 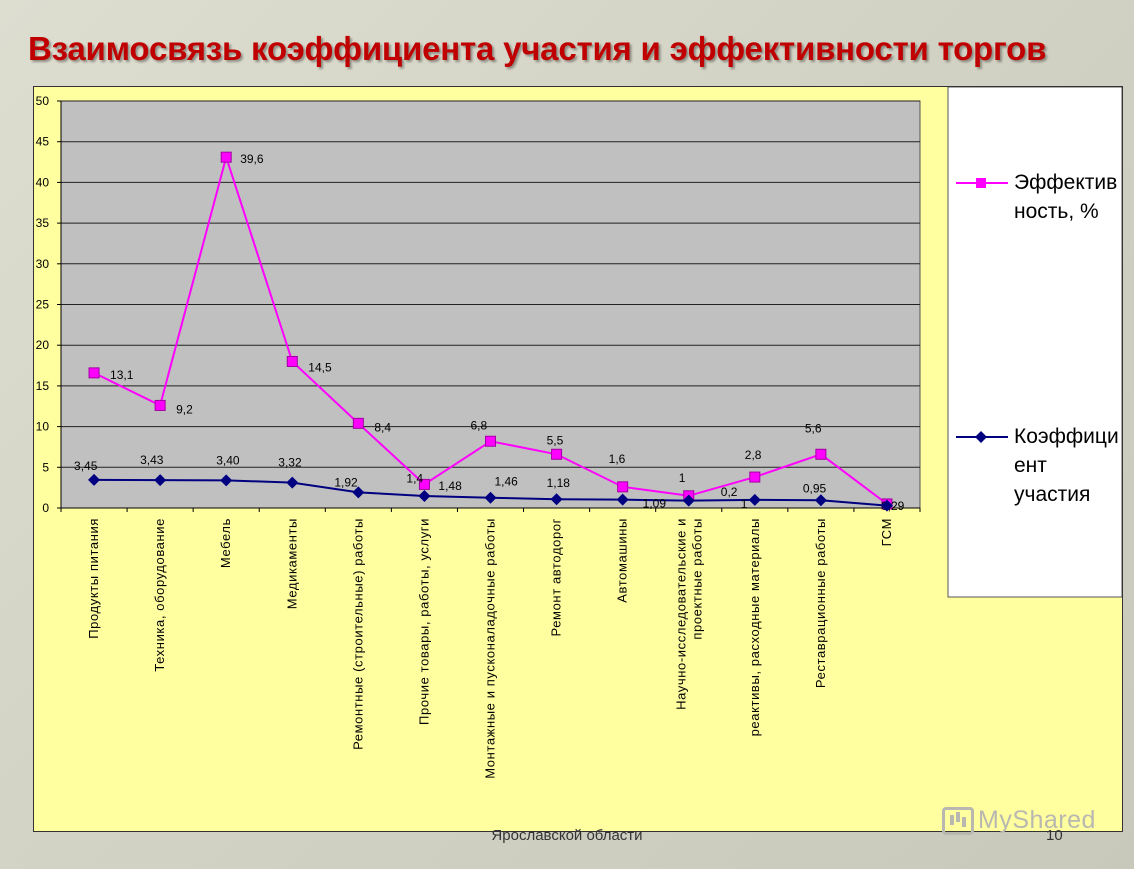 What do you see at coordinates (252, 159) in the screenshot?
I see `data-label: 39,6` at bounding box center [252, 159].